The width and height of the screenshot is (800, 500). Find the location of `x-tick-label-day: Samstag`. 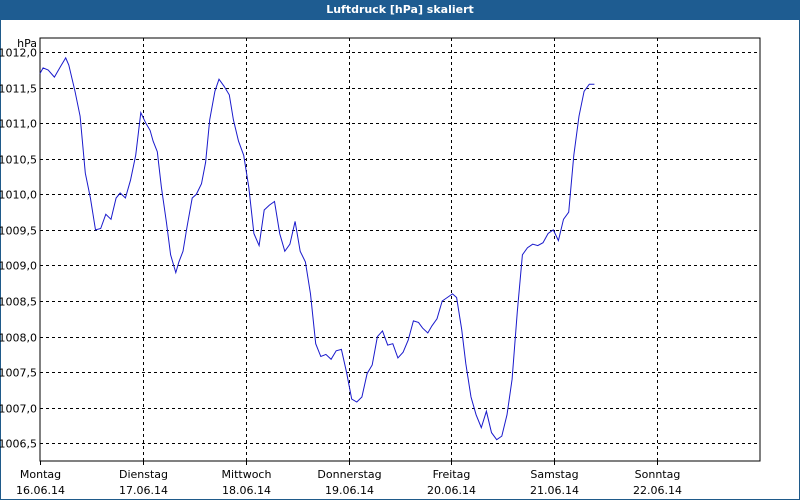

x-tick-label-day: Samstag is located at coordinates (554, 474).